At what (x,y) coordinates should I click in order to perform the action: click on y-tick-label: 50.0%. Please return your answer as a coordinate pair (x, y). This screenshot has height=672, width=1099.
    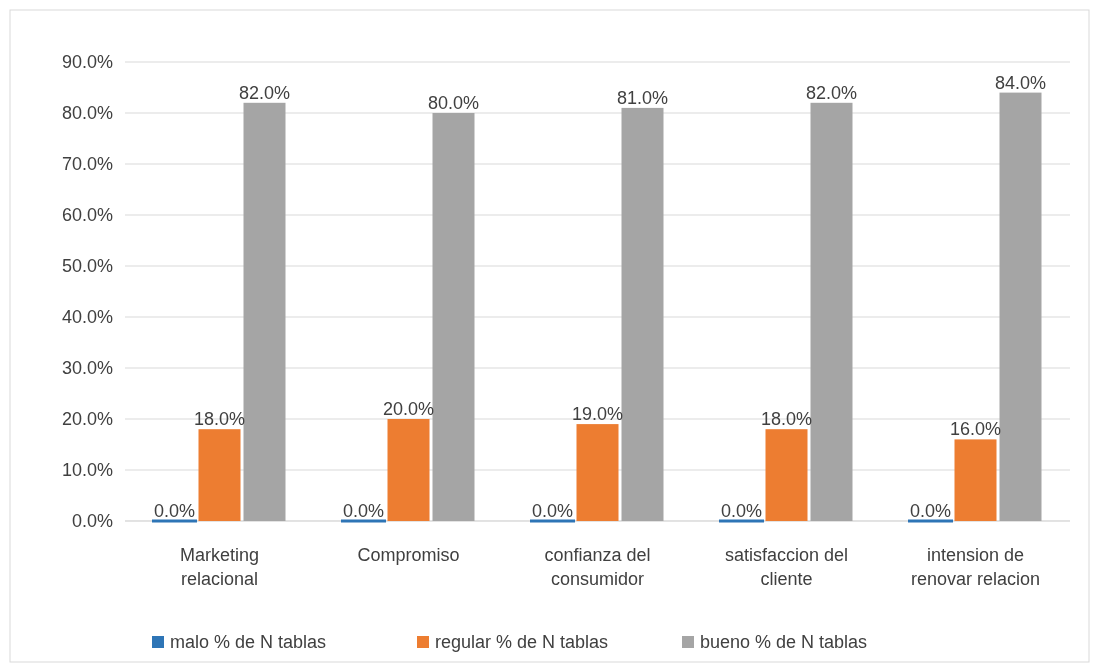
    Looking at the image, I should click on (87, 266).